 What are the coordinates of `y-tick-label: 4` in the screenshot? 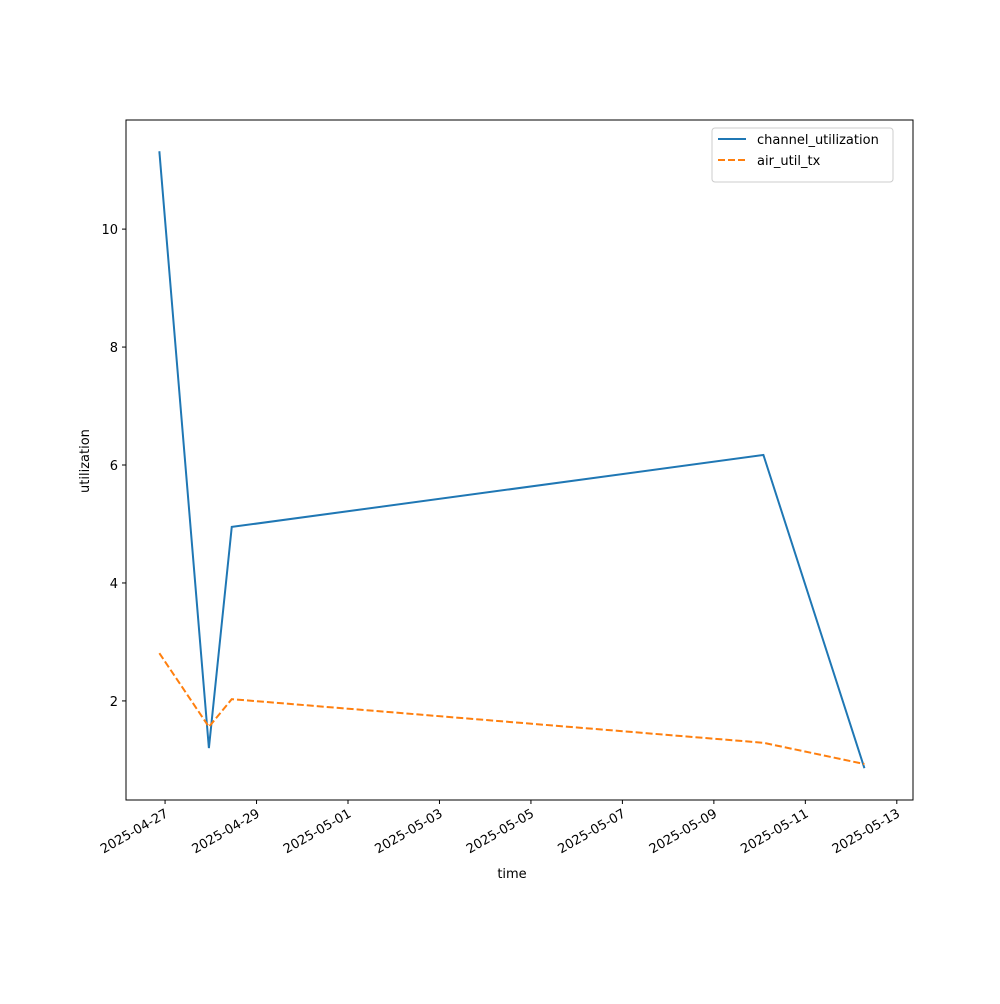 It's located at (114, 584).